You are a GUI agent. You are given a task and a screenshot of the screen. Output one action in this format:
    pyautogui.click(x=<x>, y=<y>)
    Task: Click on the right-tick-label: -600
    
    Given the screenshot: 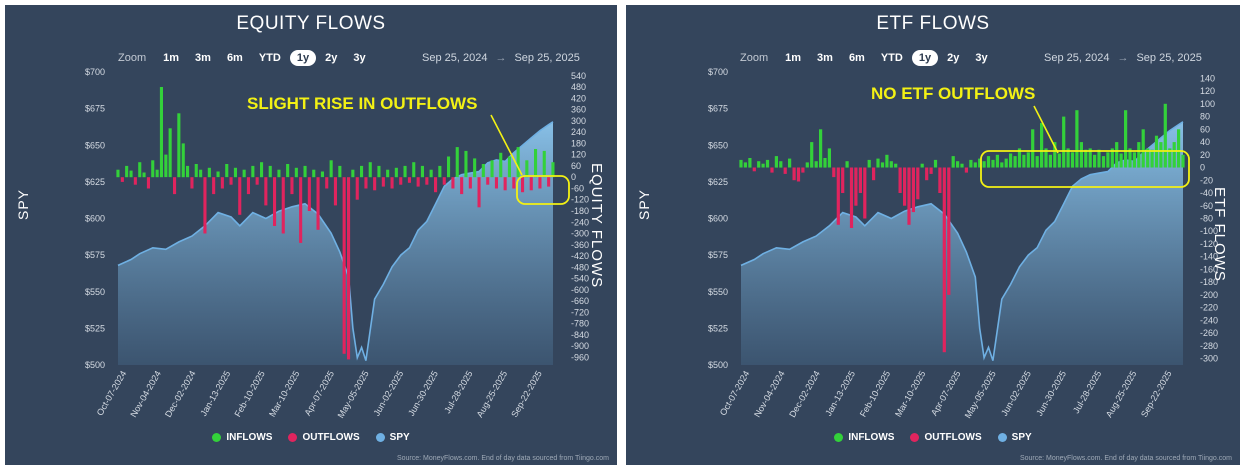 What is the action you would take?
    pyautogui.click(x=580, y=290)
    